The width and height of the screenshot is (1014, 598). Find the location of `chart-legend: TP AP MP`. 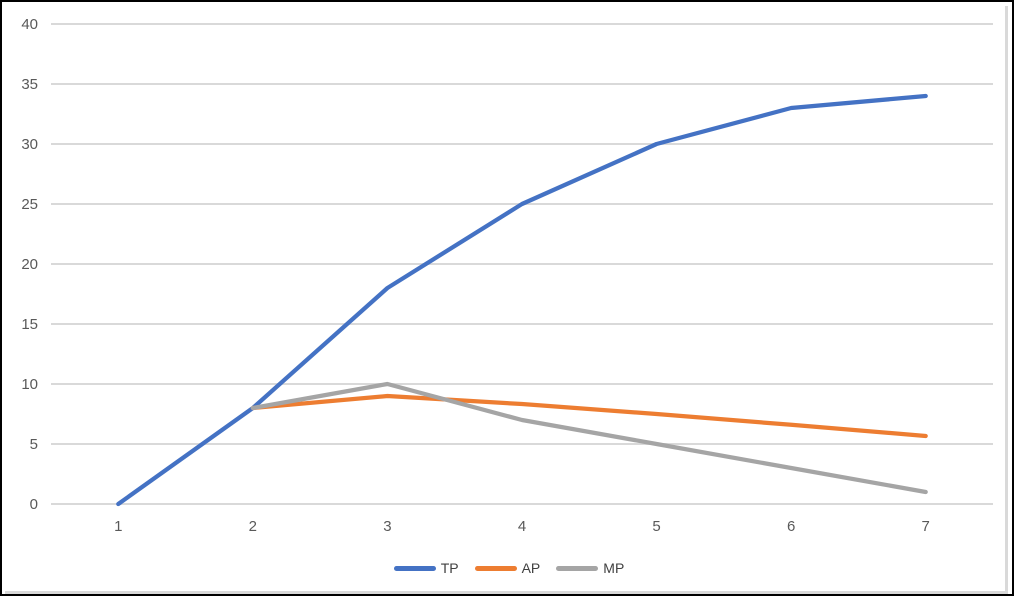

chart-legend: TP AP MP is located at coordinates (508, 568).